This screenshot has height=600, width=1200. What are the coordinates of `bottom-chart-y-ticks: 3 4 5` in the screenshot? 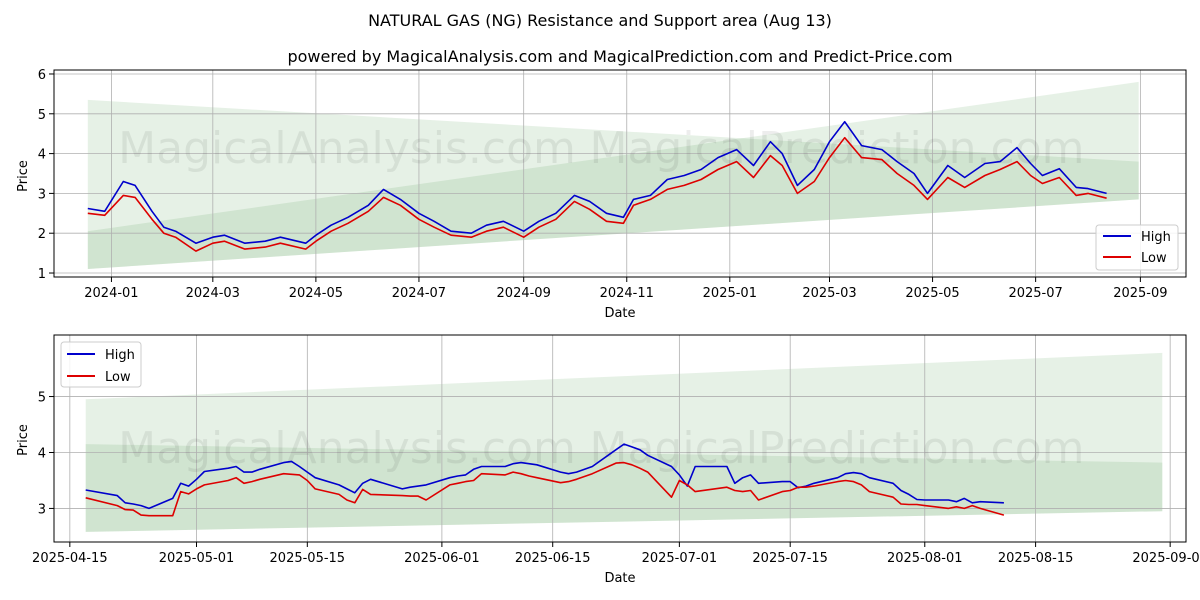 It's located at (46, 454).